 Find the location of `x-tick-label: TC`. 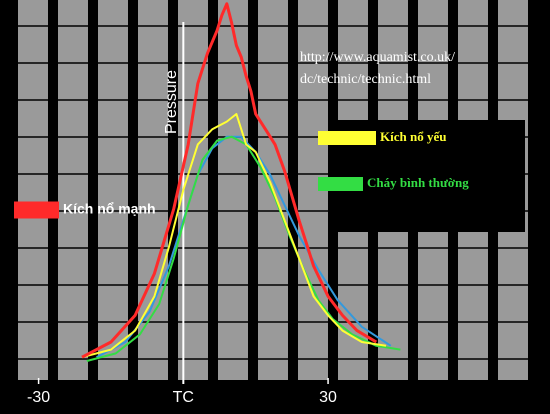

x-tick-label: TC is located at coordinates (183, 397).